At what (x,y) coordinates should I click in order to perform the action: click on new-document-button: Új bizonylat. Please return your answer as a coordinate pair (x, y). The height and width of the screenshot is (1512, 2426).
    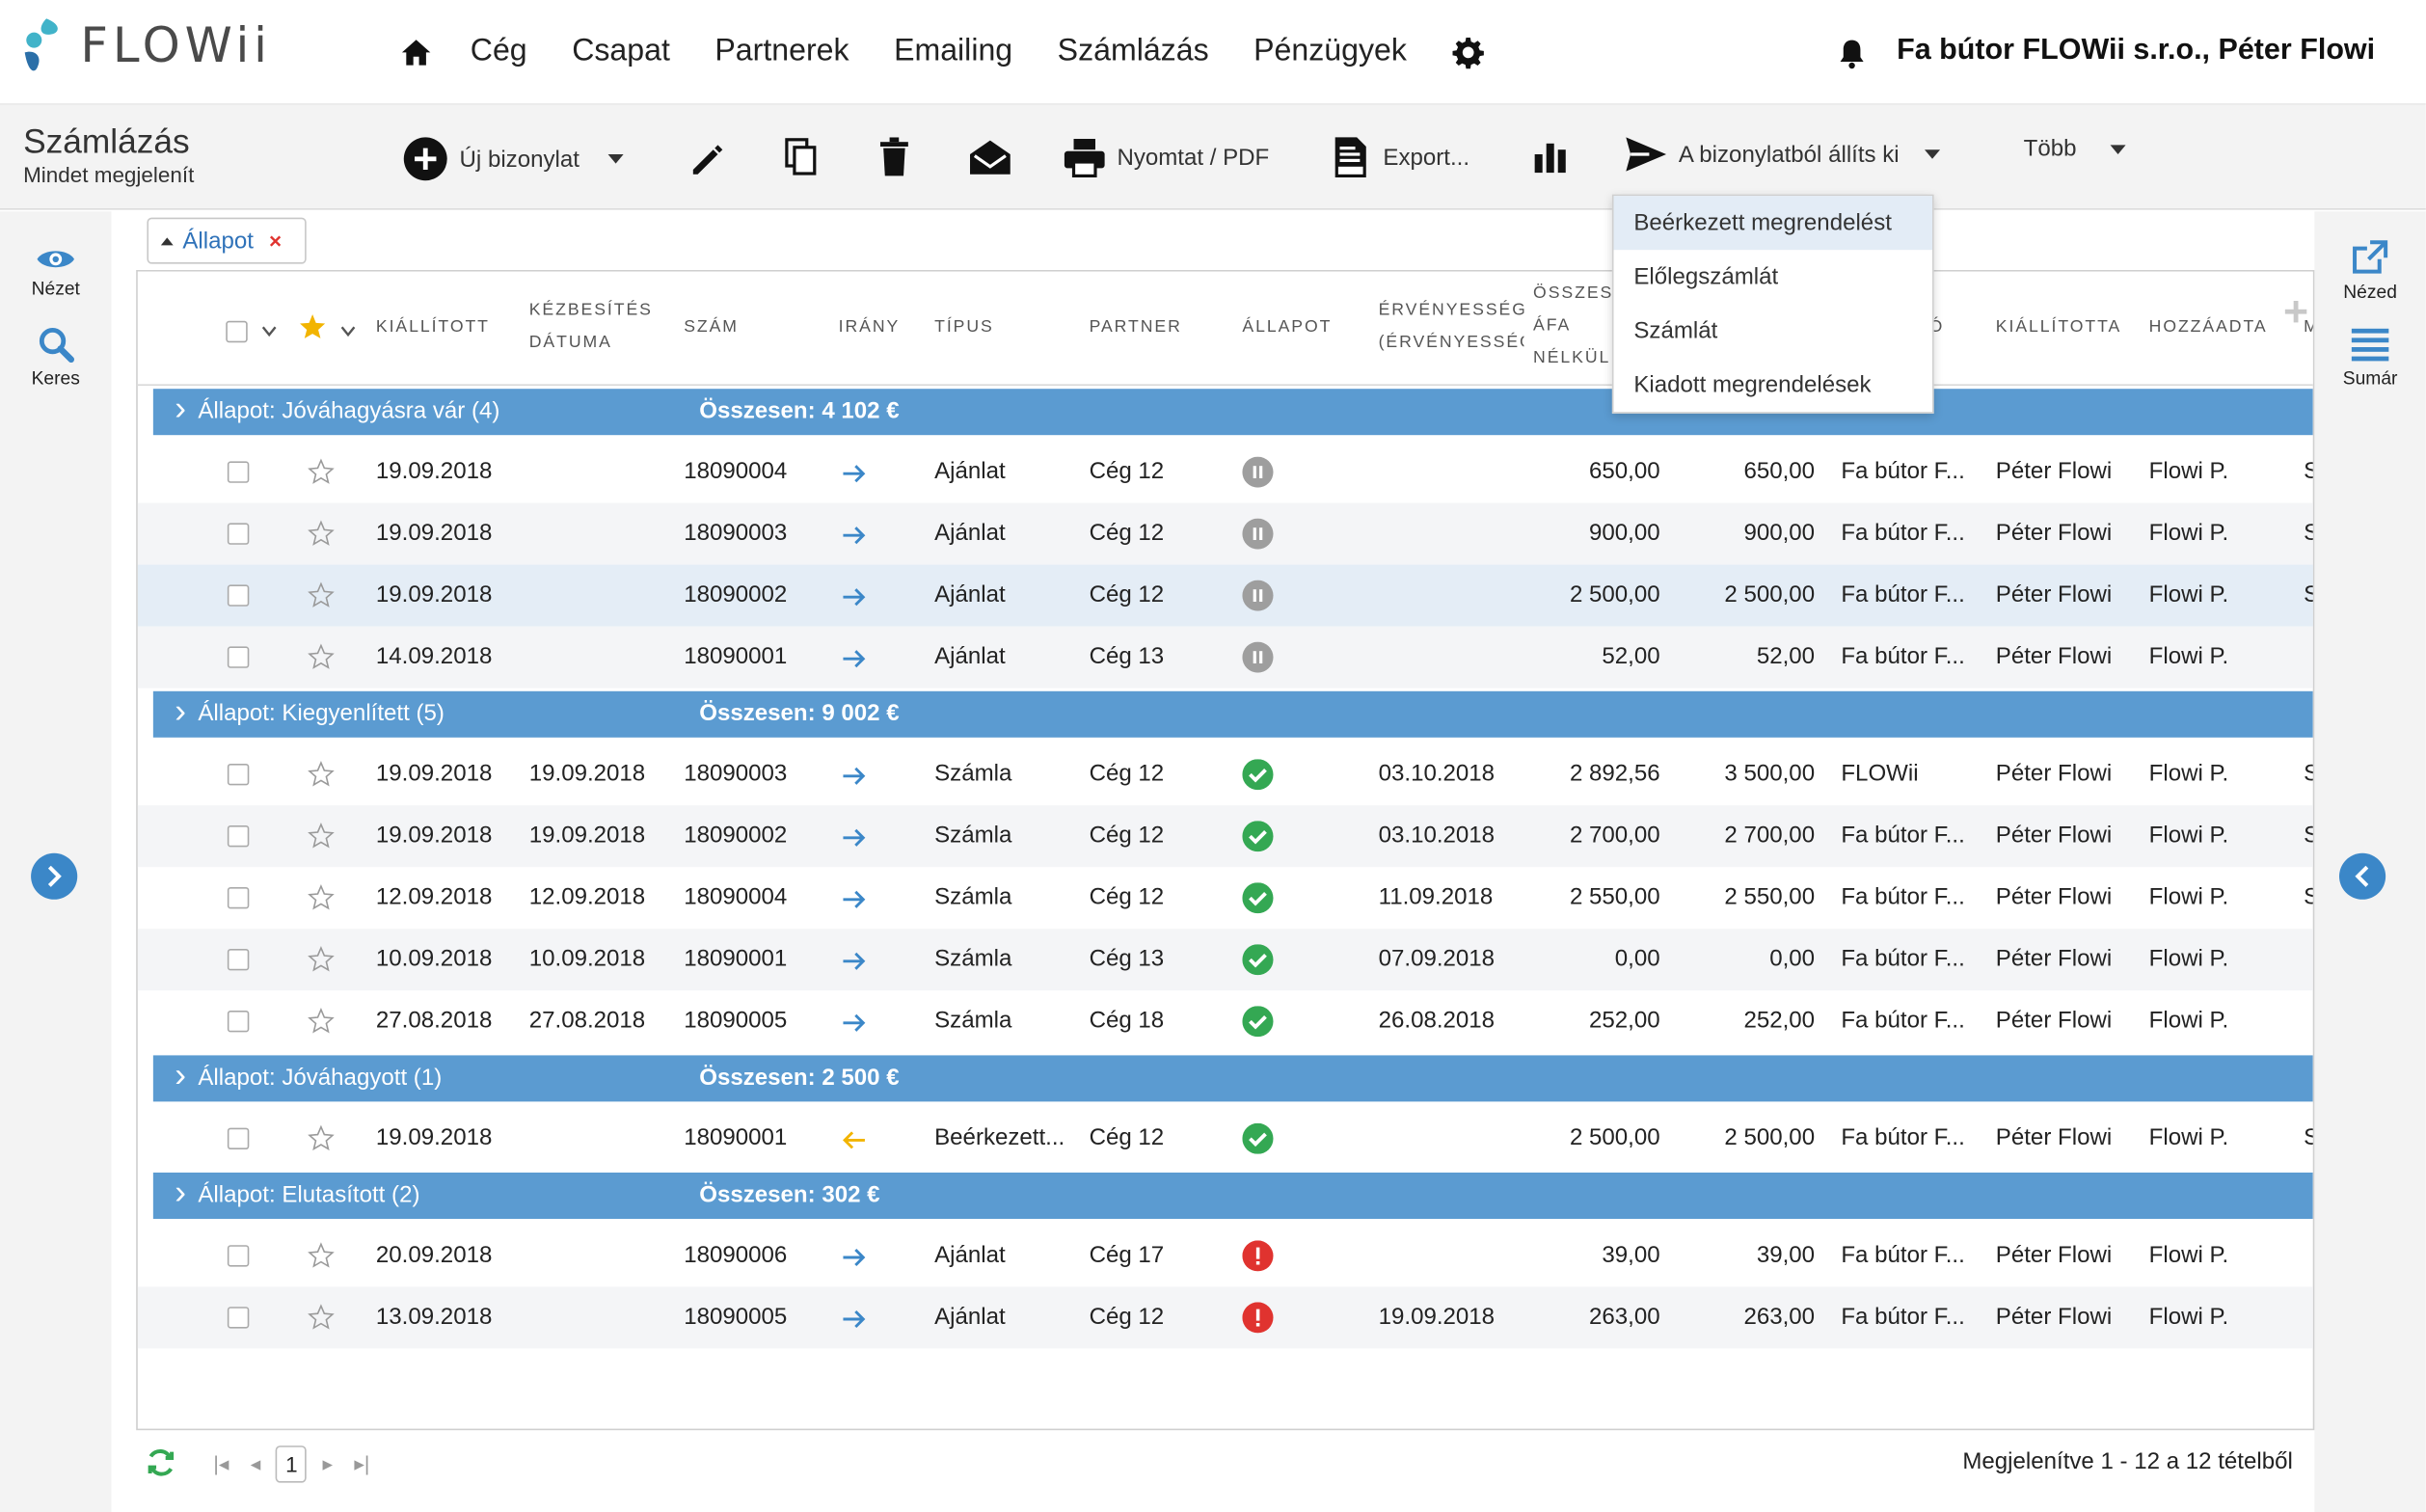
    Looking at the image, I should click on (513, 159).